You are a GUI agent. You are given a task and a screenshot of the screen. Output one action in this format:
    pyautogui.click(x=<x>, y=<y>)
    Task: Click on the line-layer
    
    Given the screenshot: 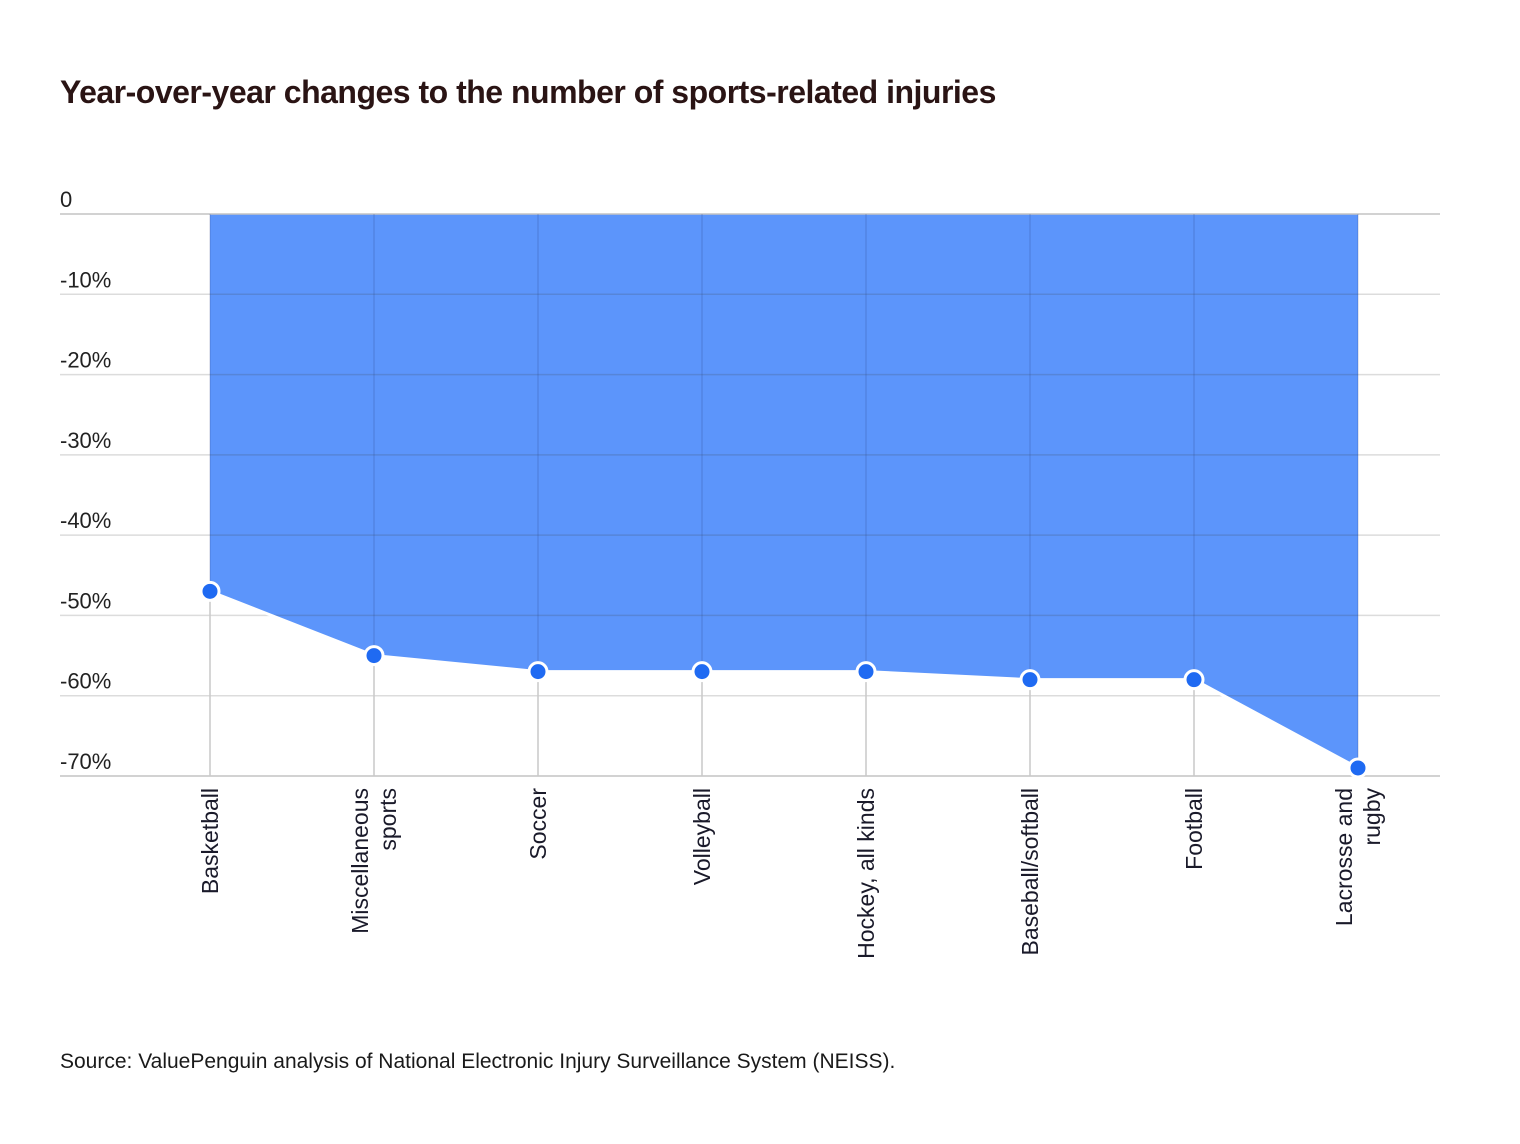 What is the action you would take?
    pyautogui.click(x=784, y=679)
    